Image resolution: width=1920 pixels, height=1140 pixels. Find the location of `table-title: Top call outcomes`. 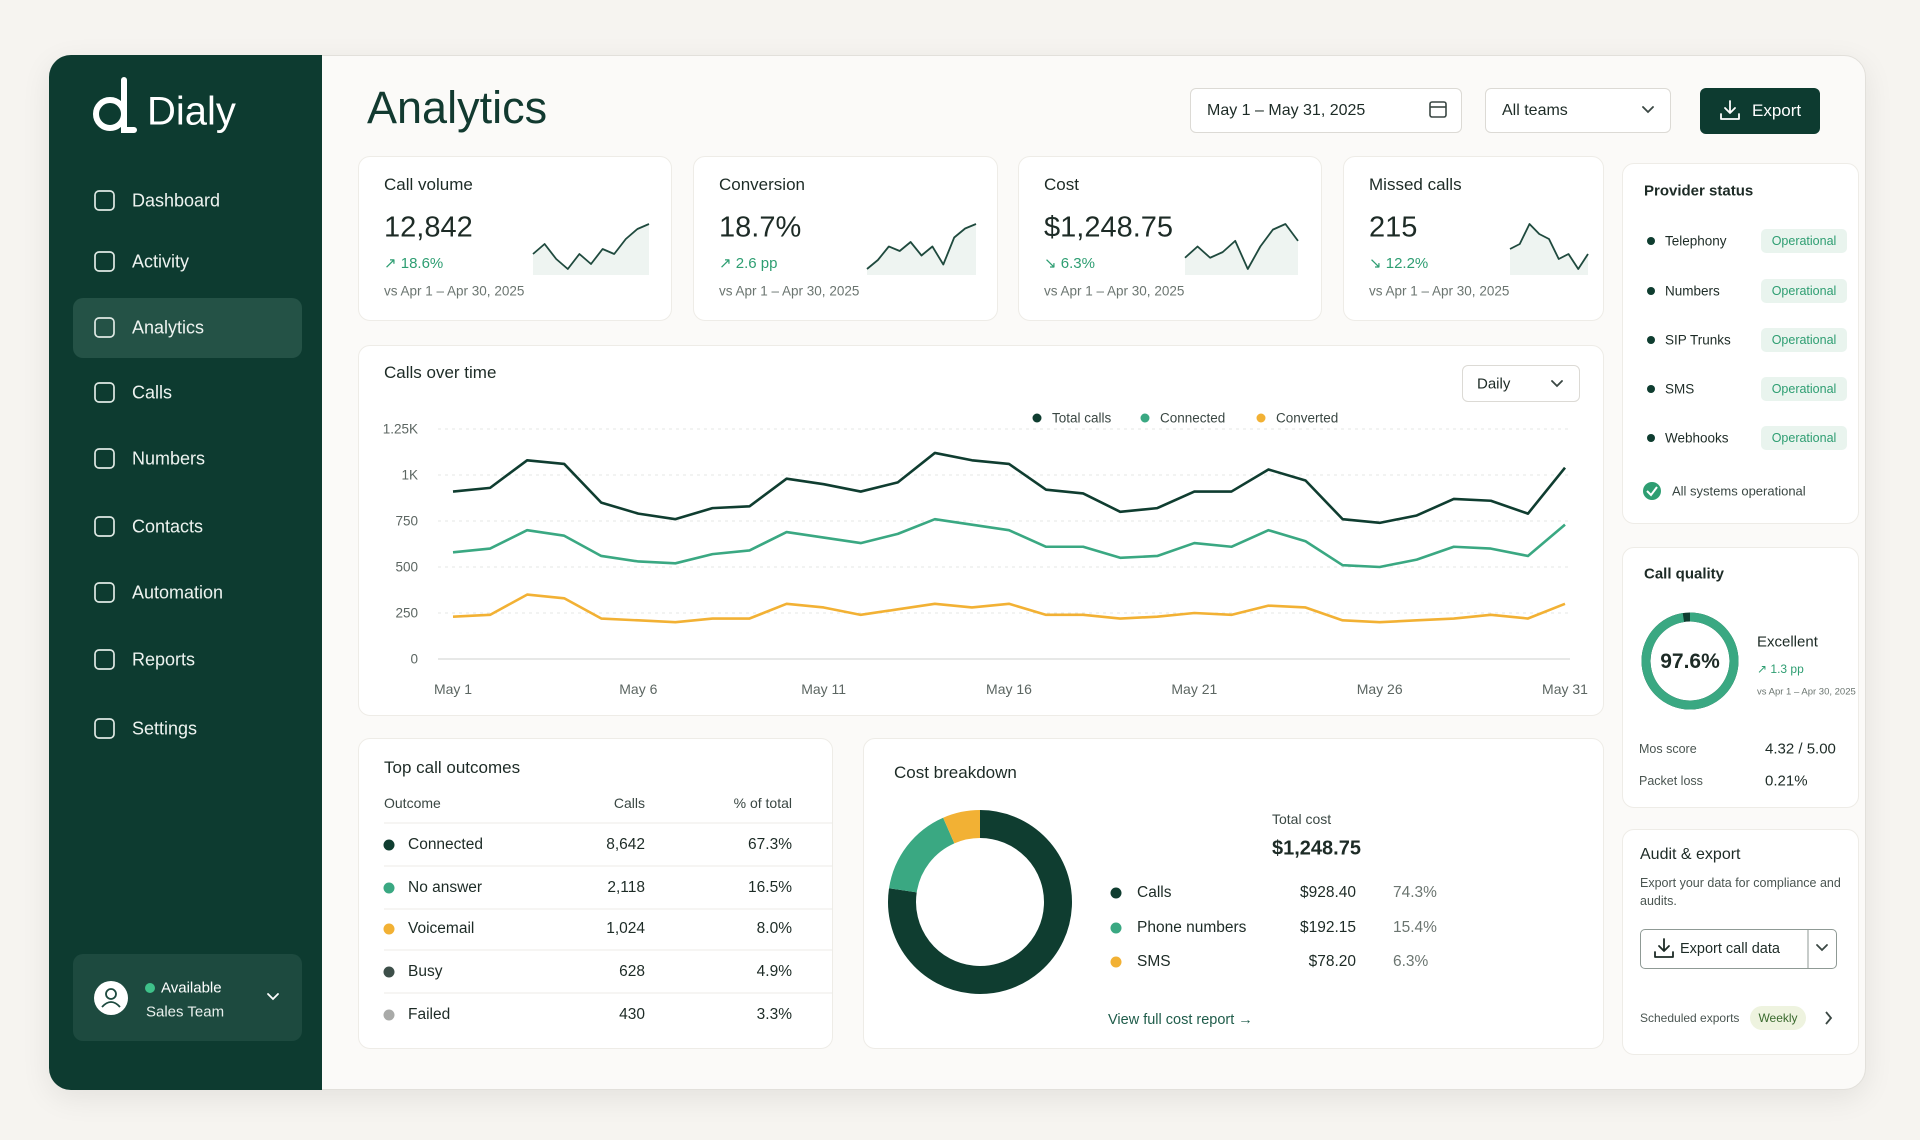

table-title: Top call outcomes is located at coordinates (452, 767).